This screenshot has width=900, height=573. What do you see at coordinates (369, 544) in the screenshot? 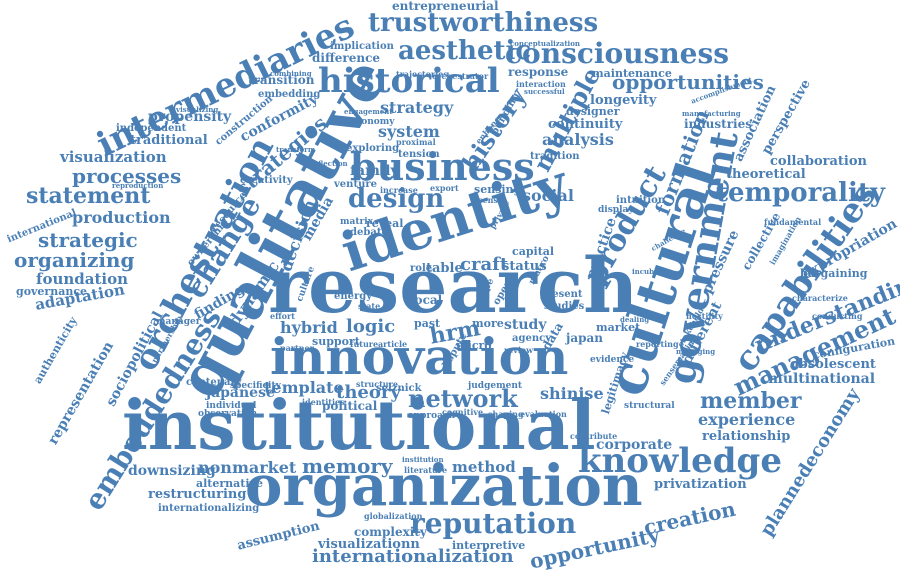
I see `word-visualizationn: visualizationn` at bounding box center [369, 544].